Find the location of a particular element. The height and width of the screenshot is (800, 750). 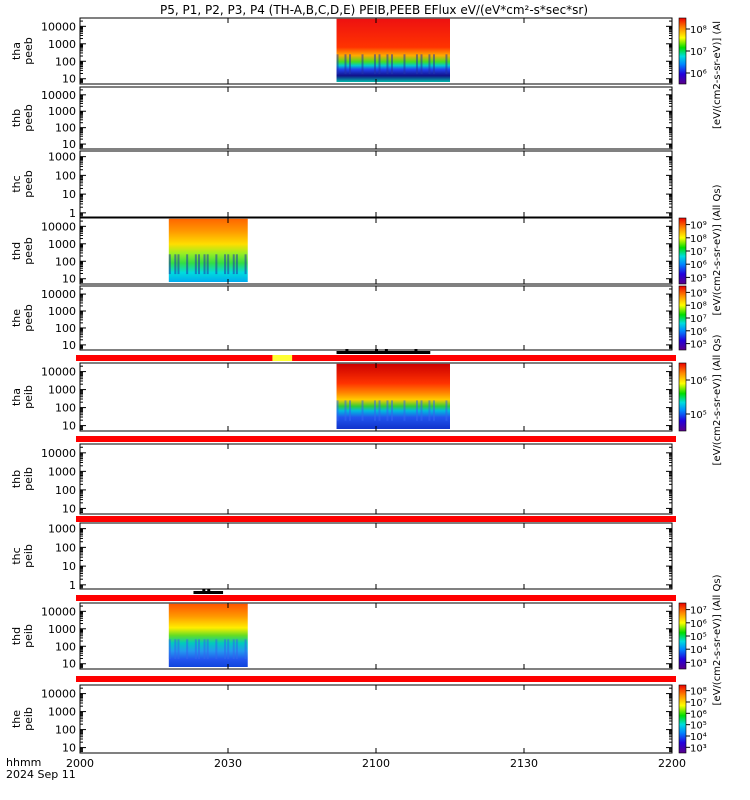

colorbar-label-peib-tha: [eV/(cm2-s-sr-eV)] (All Qs) is located at coordinates (717, 399).